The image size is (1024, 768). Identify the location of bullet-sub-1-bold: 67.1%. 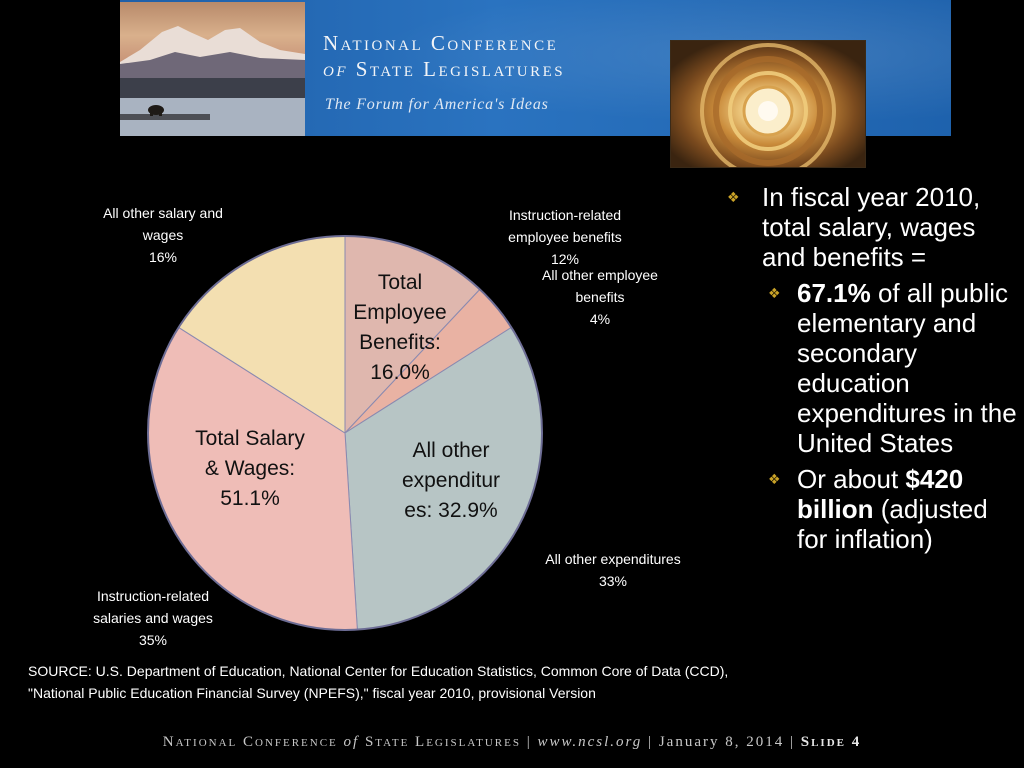
(834, 293).